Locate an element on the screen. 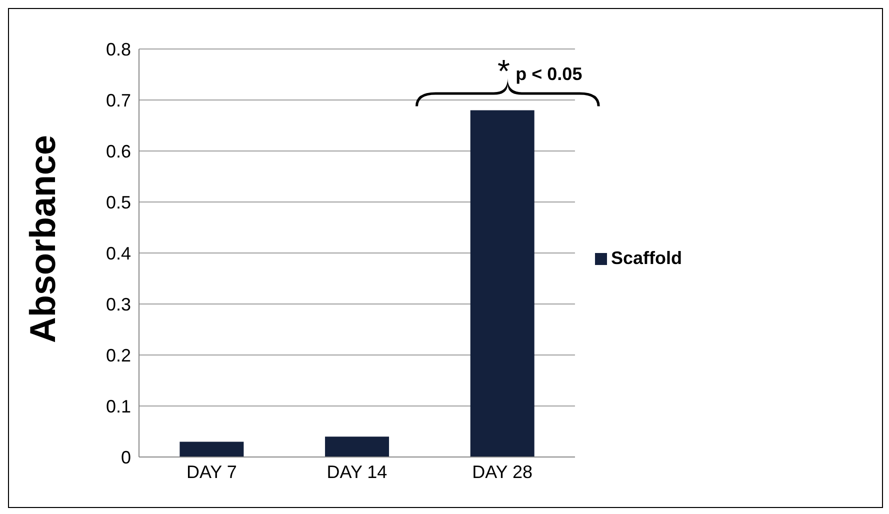 The width and height of the screenshot is (889, 514). y-tick-label: 0 is located at coordinates (125, 457).